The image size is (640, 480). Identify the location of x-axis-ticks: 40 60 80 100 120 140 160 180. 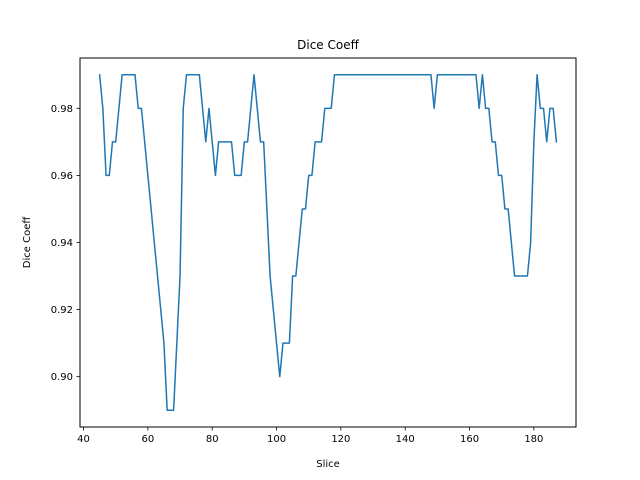
(310, 436).